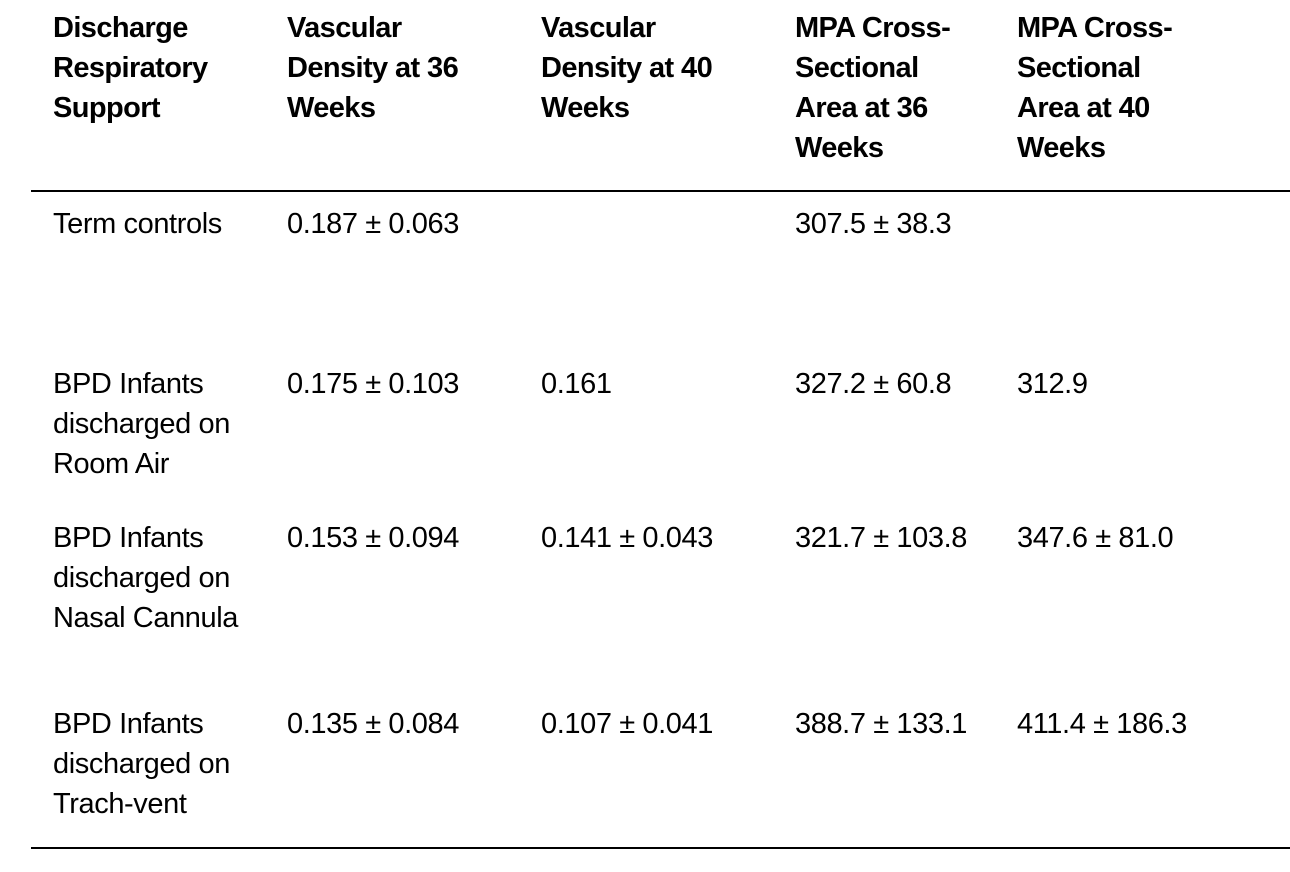 Image resolution: width=1290 pixels, height=872 pixels. I want to click on row-trach-vent-vd40: 0.107 ± 0.041, so click(627, 724).